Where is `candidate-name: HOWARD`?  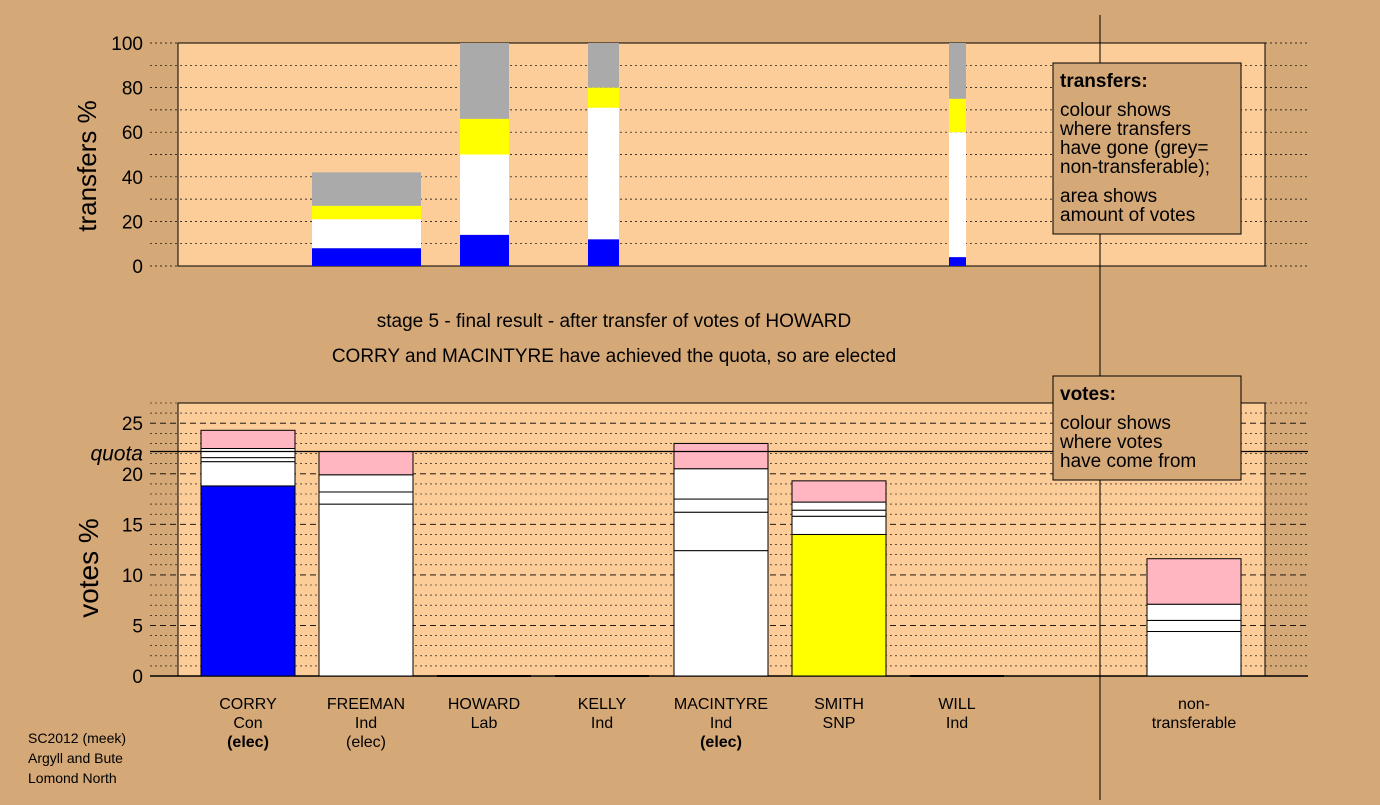
candidate-name: HOWARD is located at coordinates (484, 704).